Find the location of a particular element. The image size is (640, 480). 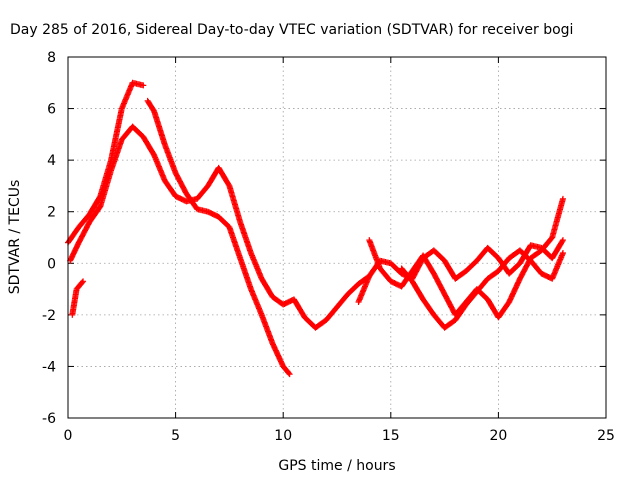

series-track-c is located at coordinates (218, 237).